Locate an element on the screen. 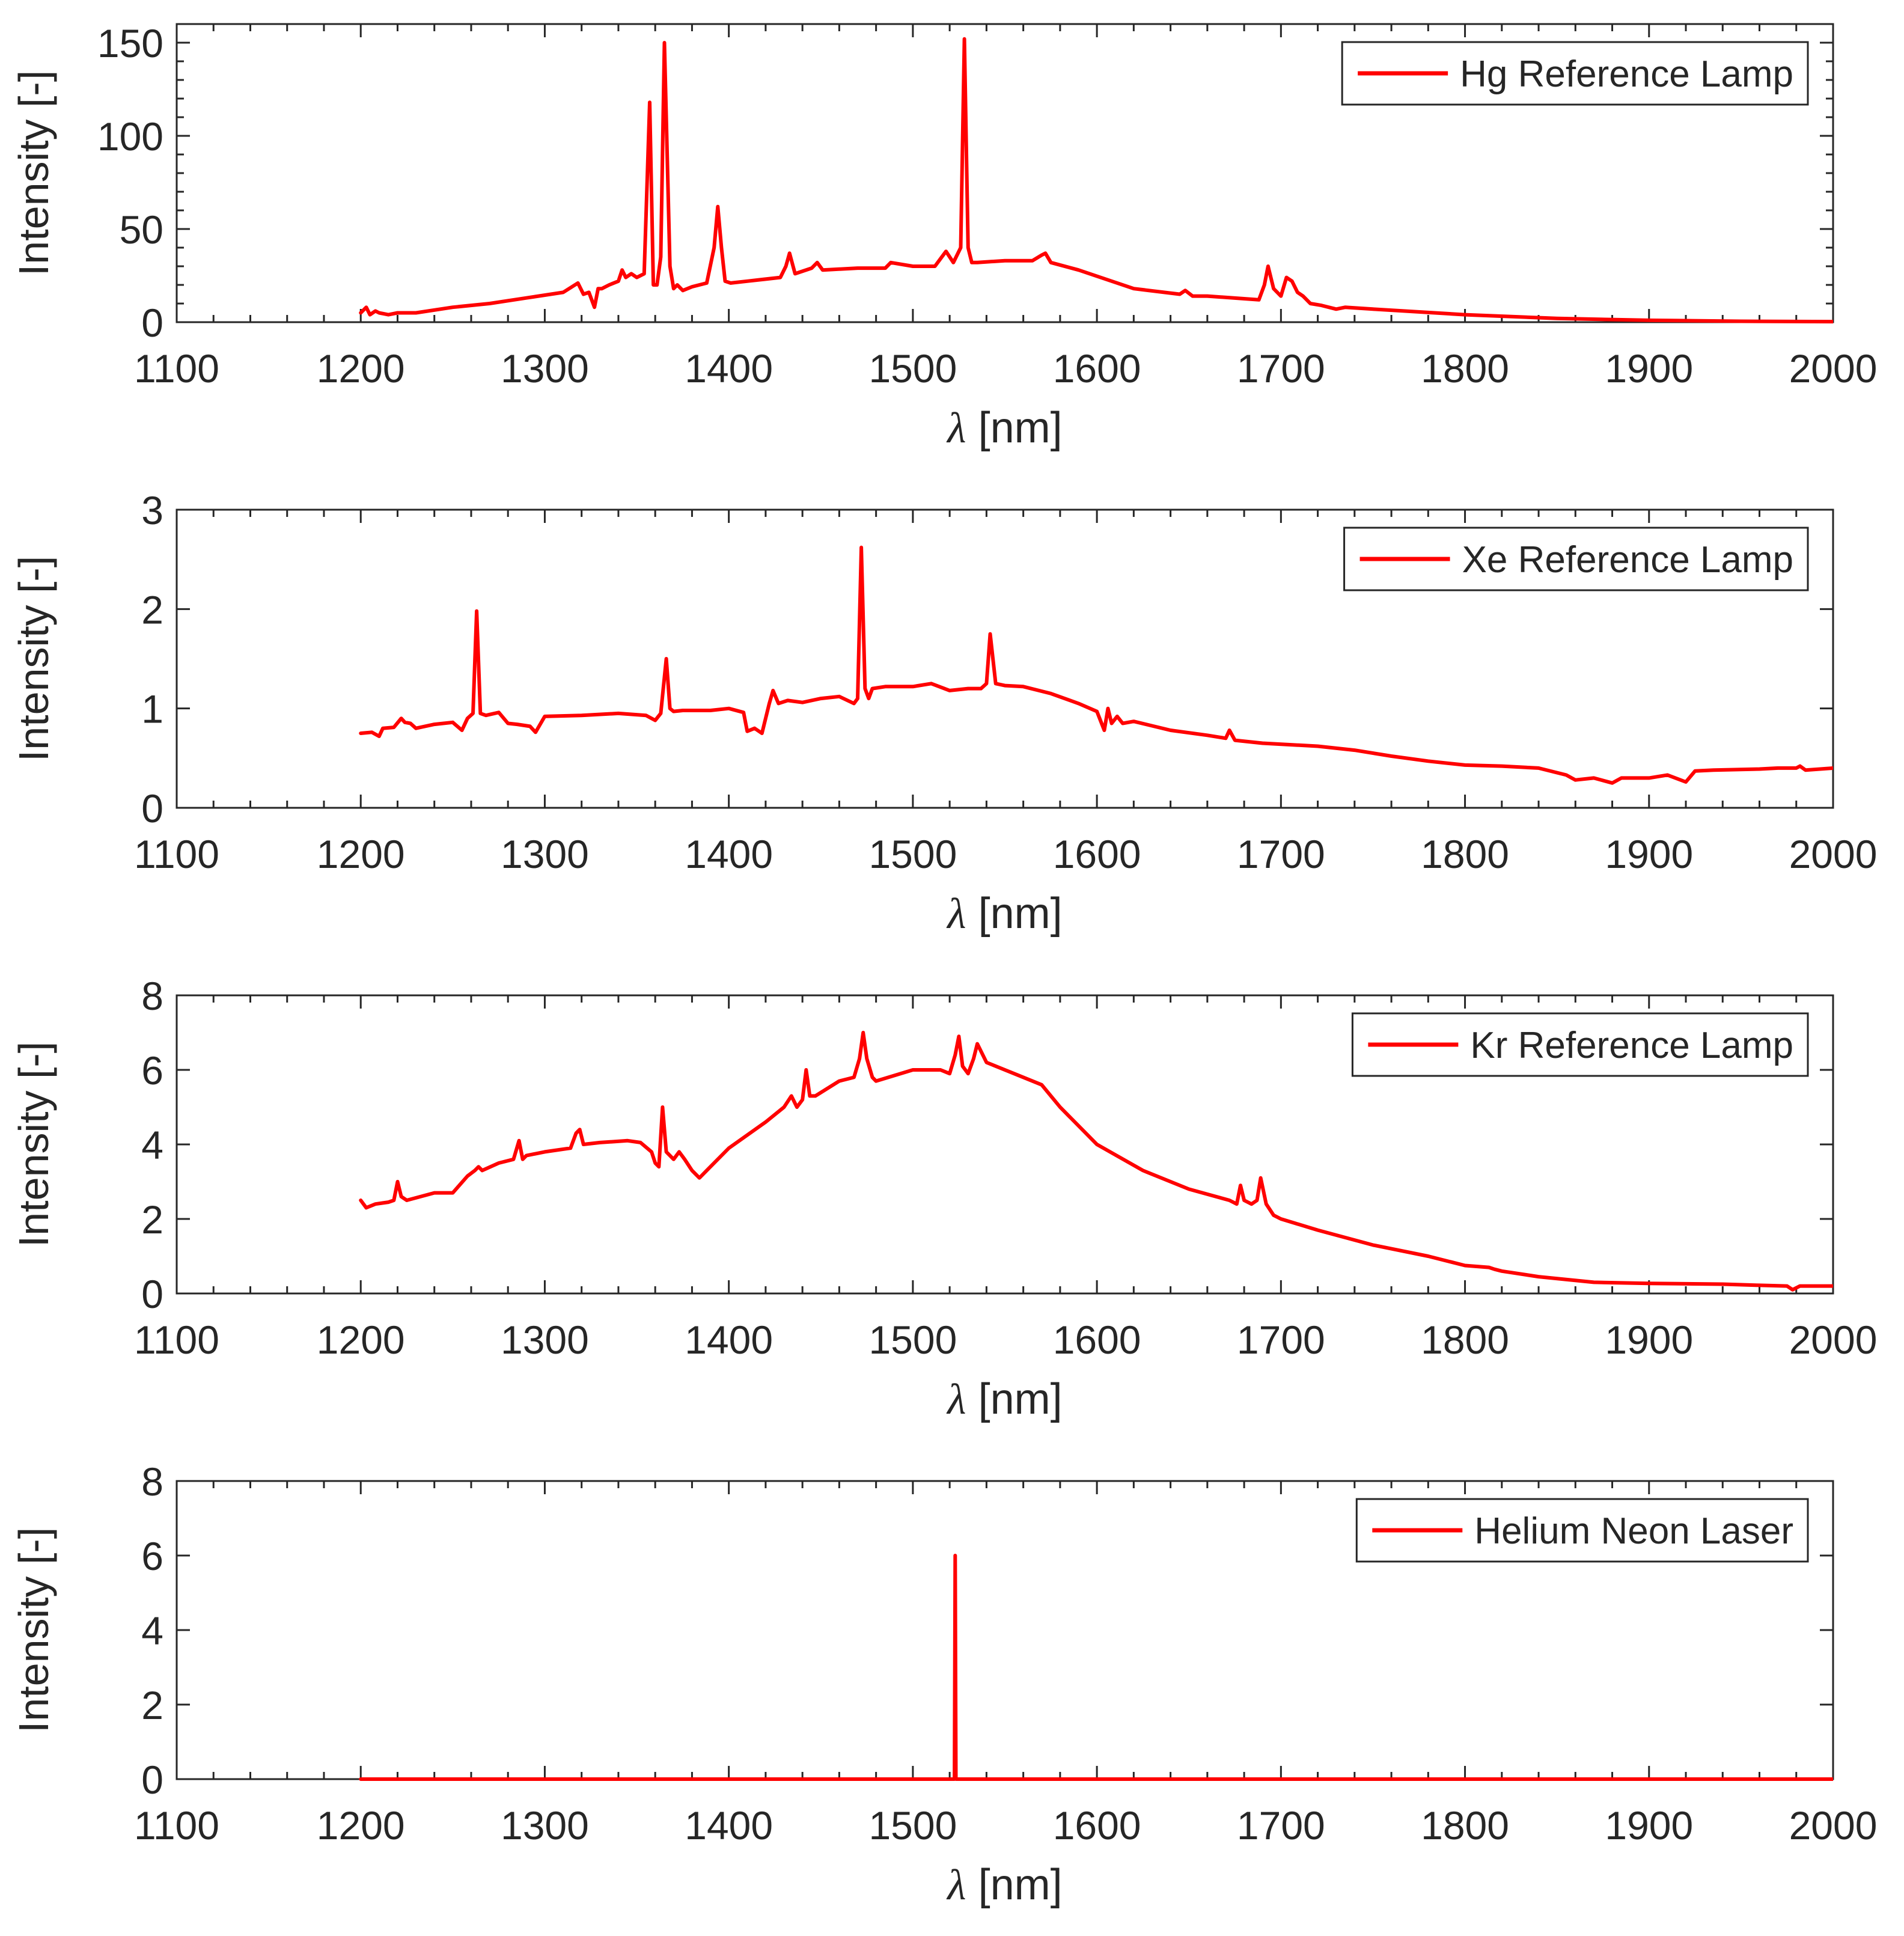 The width and height of the screenshot is (1904, 1936). y-tick-label: 3 is located at coordinates (152, 511).